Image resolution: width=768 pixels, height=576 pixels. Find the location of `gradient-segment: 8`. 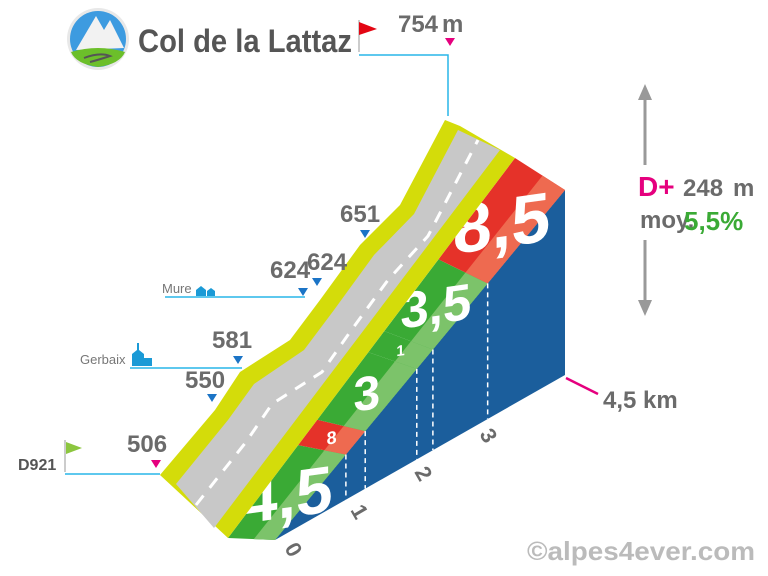

gradient-segment: 8 is located at coordinates (332, 437).